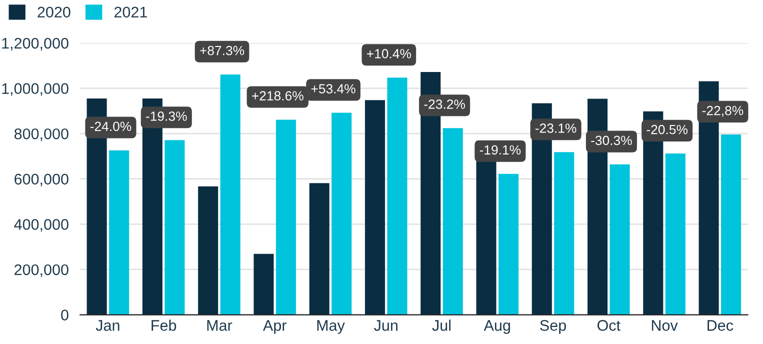 Image resolution: width=763 pixels, height=344 pixels. Describe the element at coordinates (222, 51) in the screenshot. I see `annotation: +87.3%` at that location.